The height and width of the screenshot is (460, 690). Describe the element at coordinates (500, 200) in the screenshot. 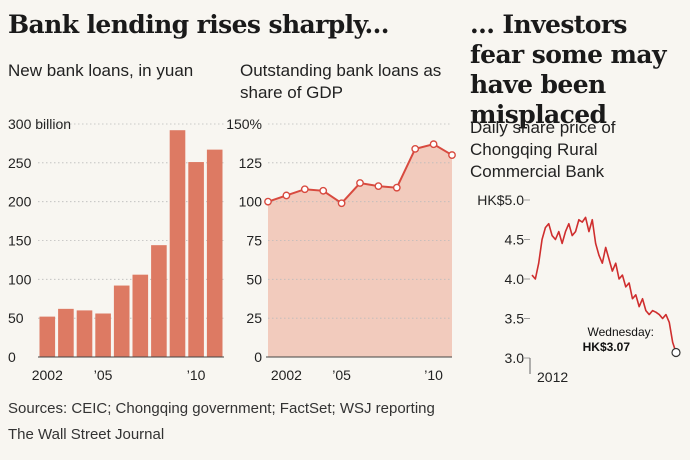

I see `y-tick-label: HK$5.0` at that location.